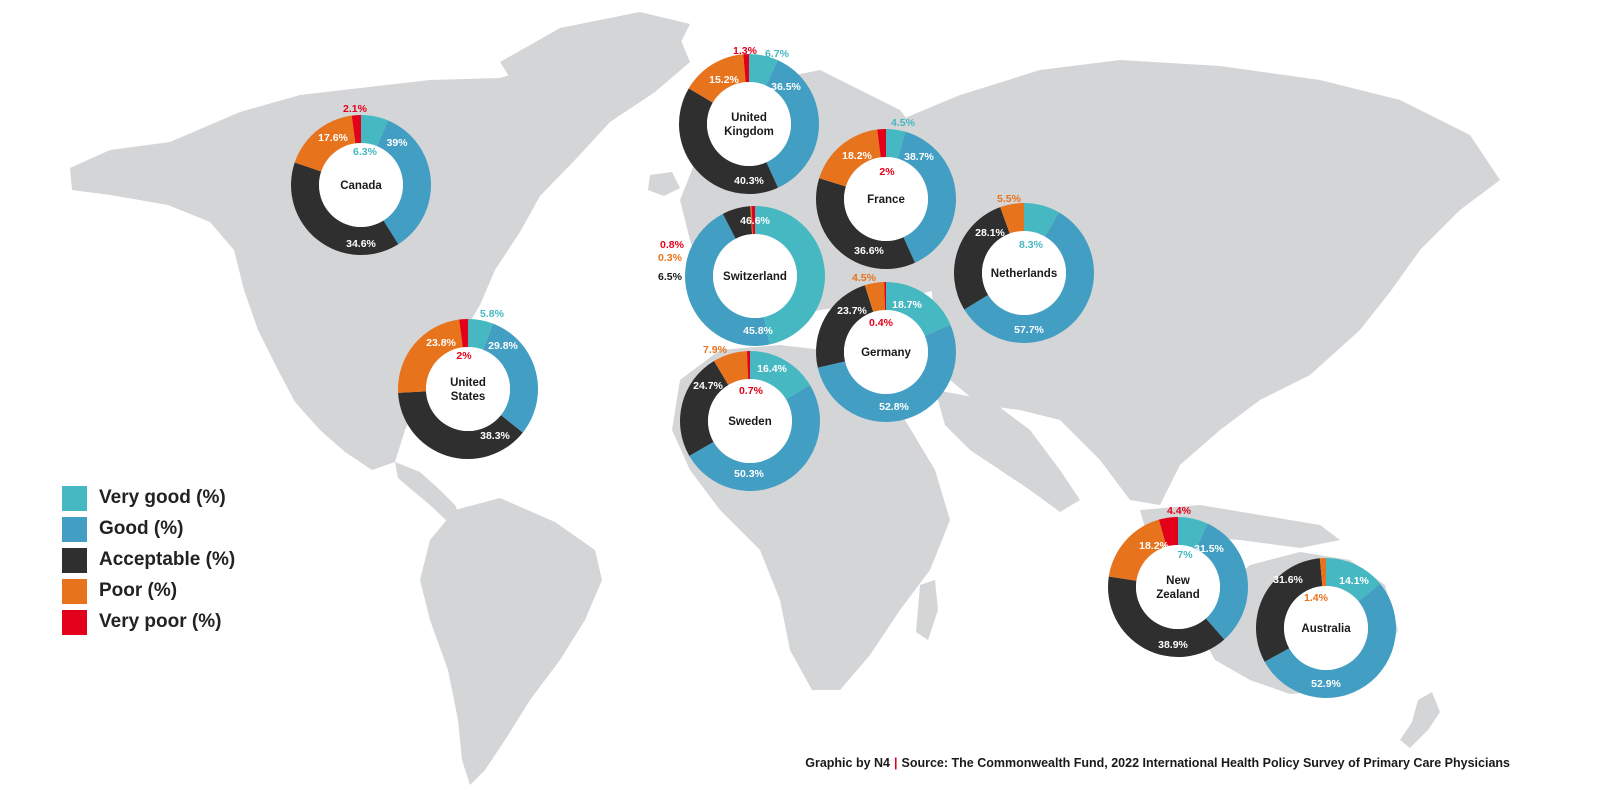  I want to click on country-name: Sweden, so click(749, 422).